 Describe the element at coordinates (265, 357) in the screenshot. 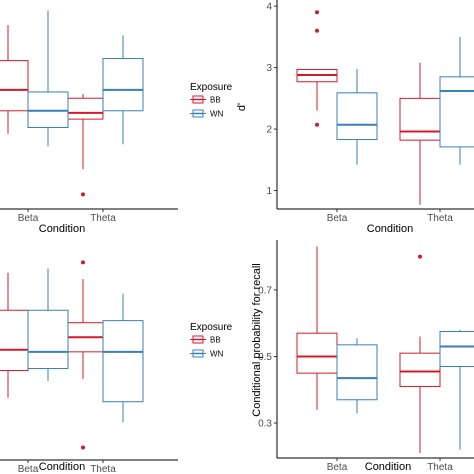

I see `y-tick-label: 0.5` at that location.